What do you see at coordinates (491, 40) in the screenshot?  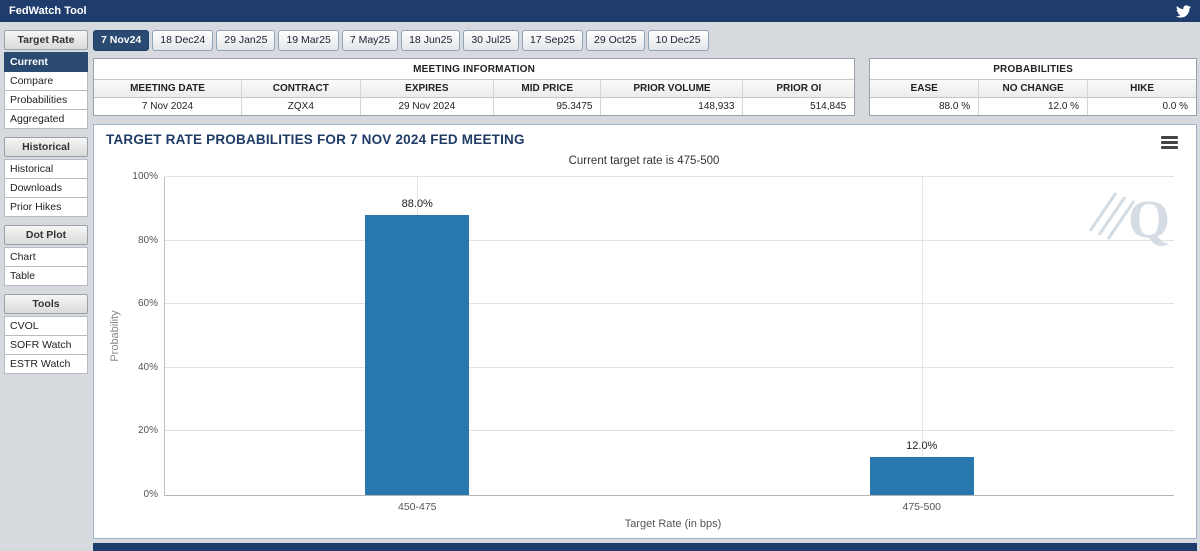 I see `tab-30-jul25: 30 Jul25` at bounding box center [491, 40].